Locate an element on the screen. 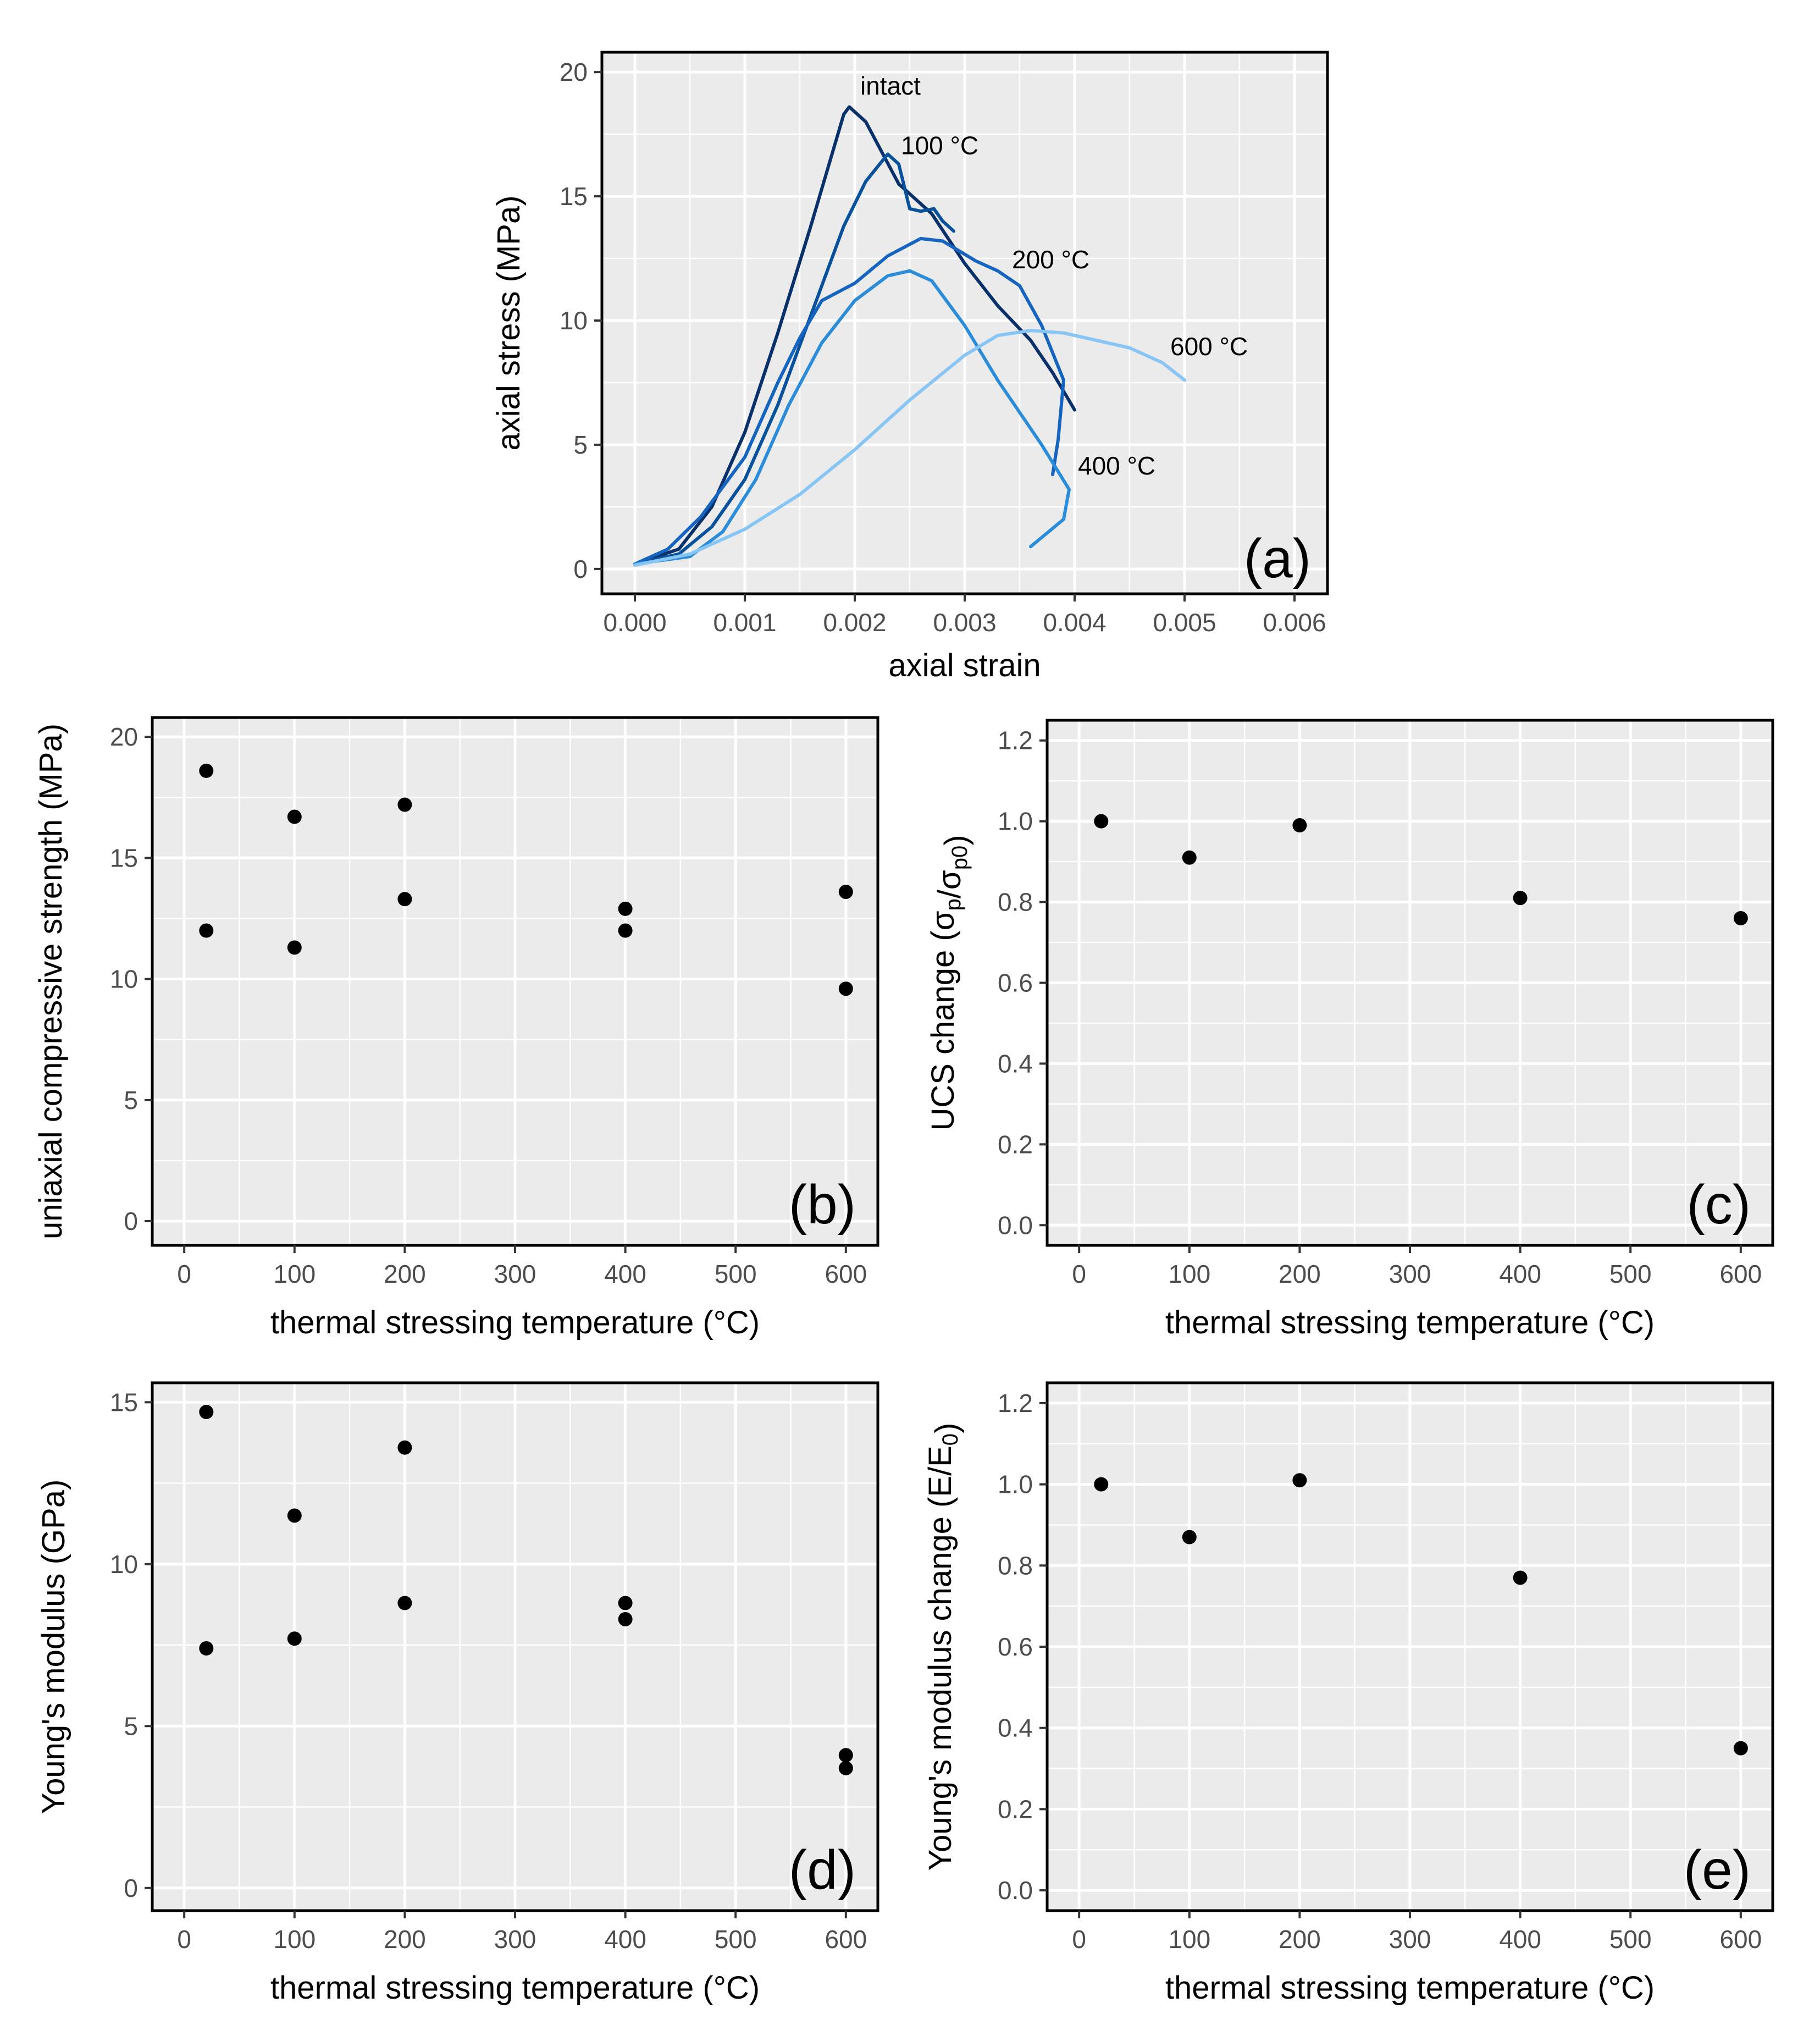 This screenshot has height=2036, width=1820. series-line-200-c is located at coordinates (849, 401).